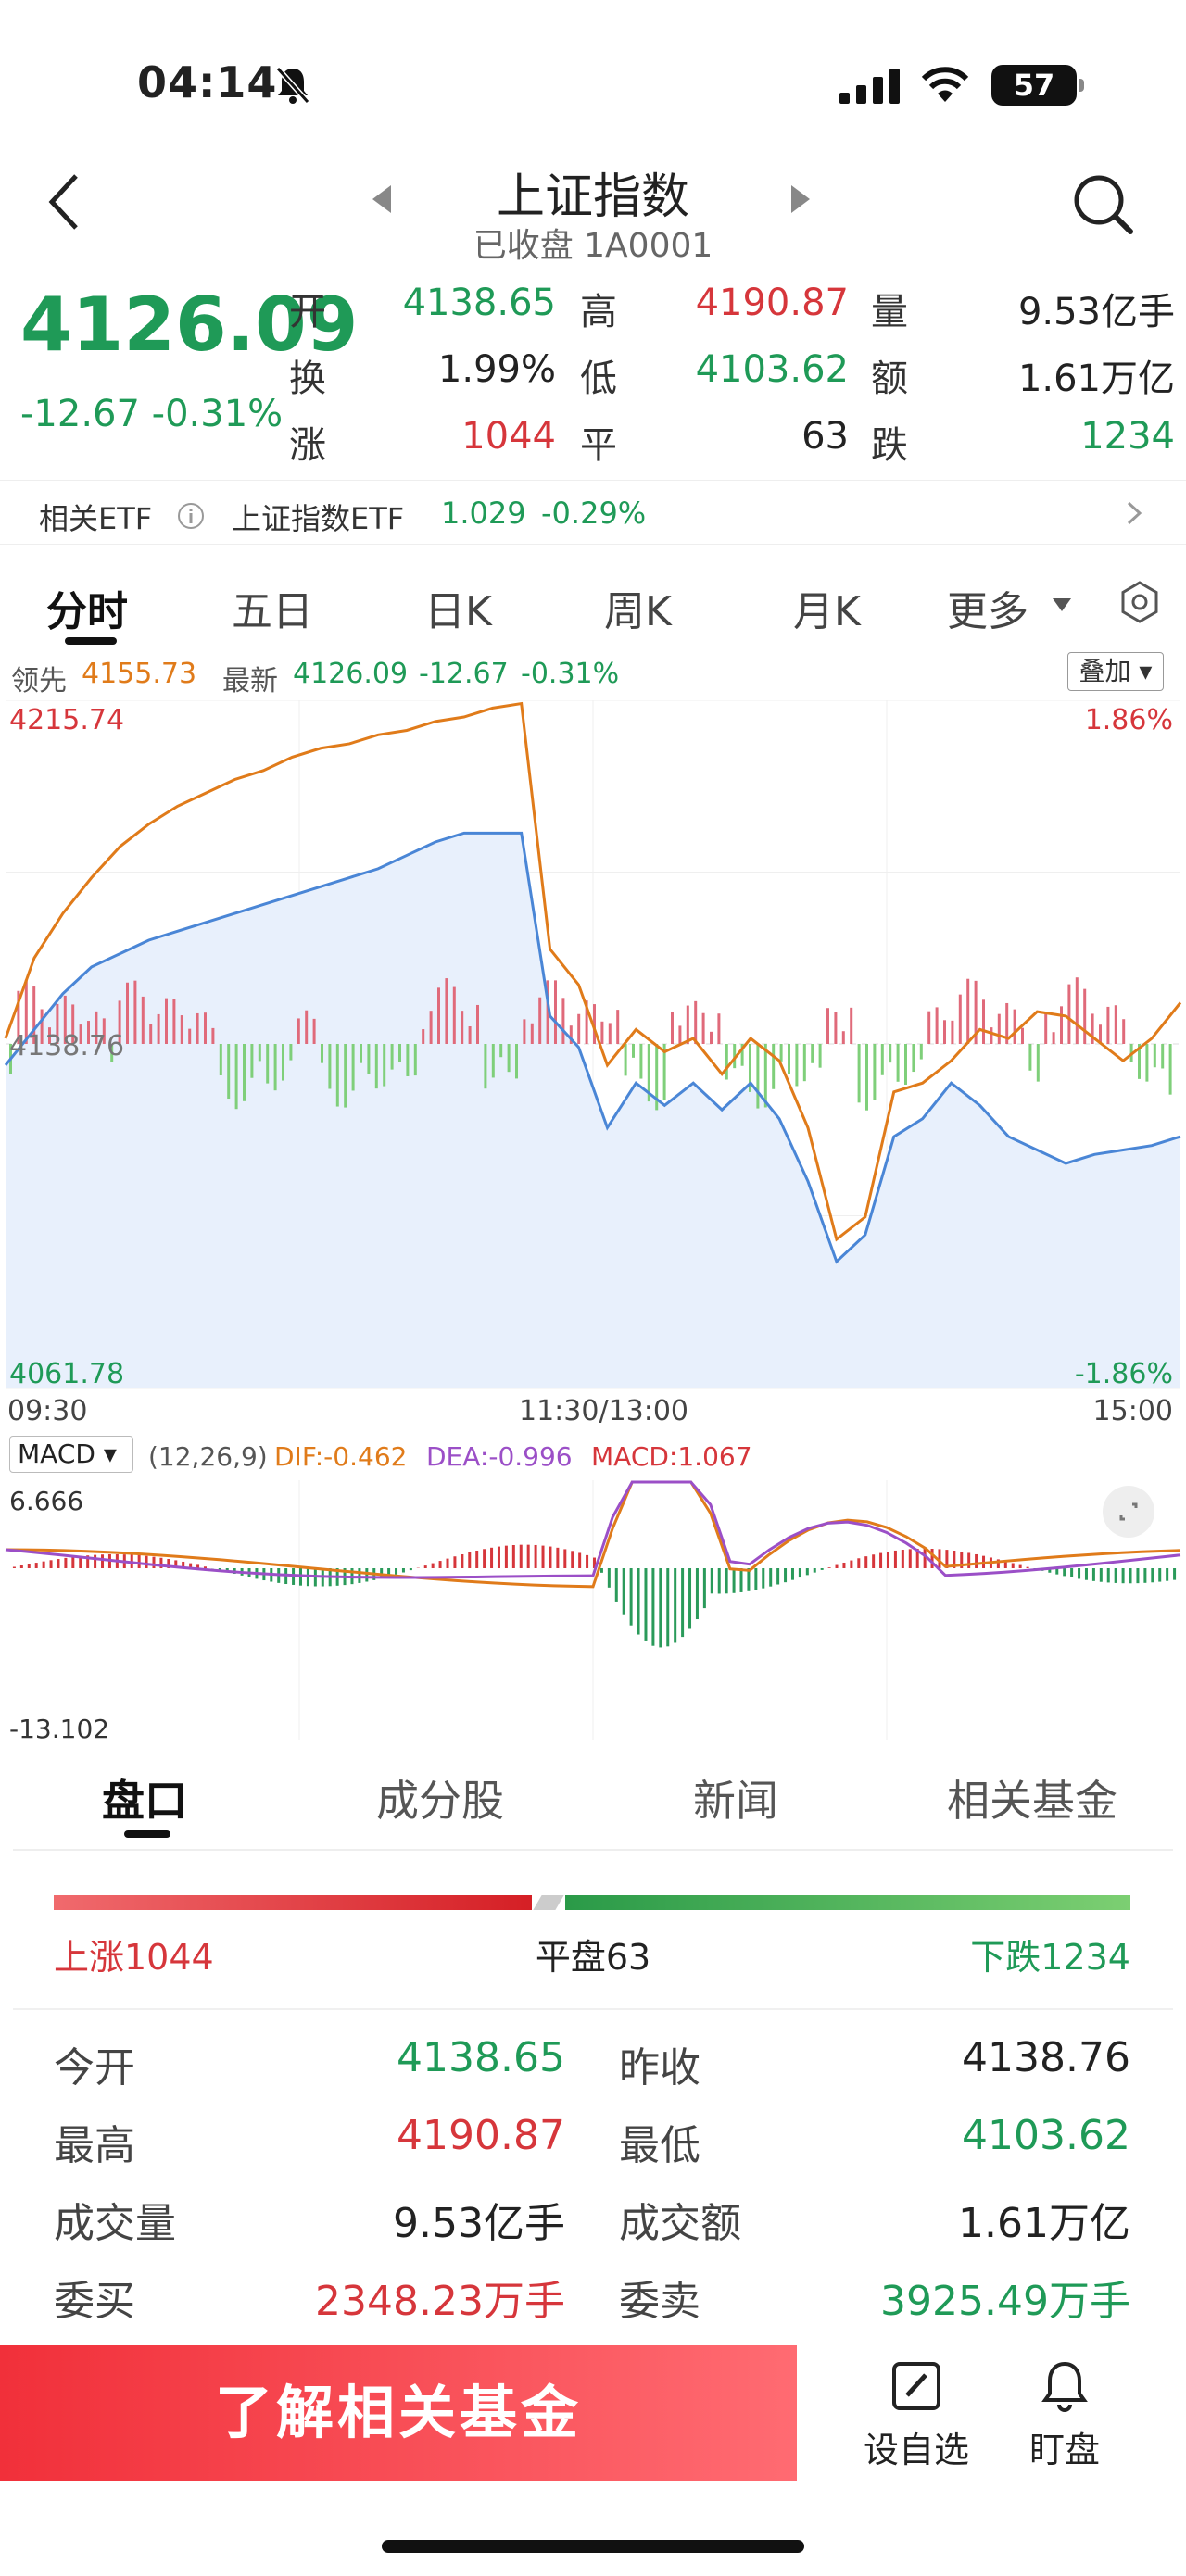 This screenshot has height=2576, width=1186. What do you see at coordinates (94, 2068) in the screenshot?
I see `quote-label: 今开` at bounding box center [94, 2068].